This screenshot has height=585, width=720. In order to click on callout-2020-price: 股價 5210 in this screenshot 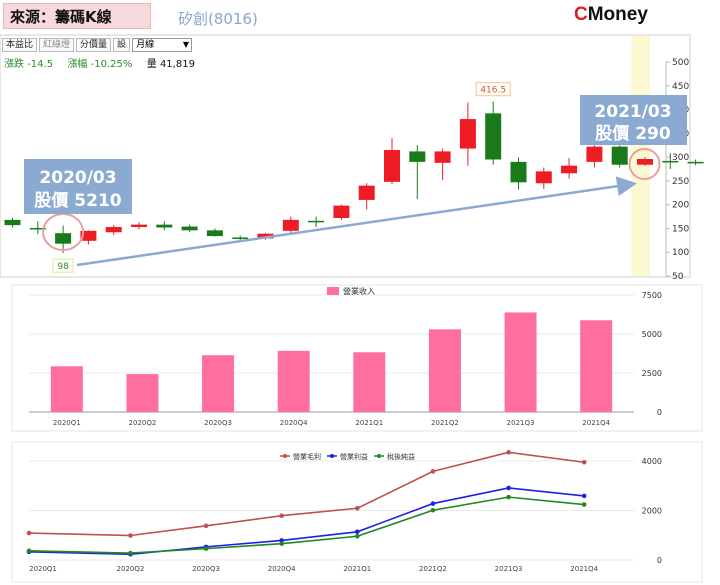, I will do `click(77, 200)`.